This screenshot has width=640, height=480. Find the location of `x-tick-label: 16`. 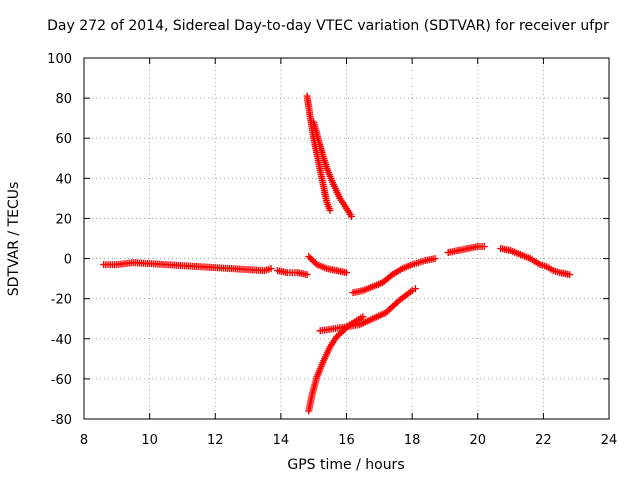

x-tick-label: 16 is located at coordinates (346, 440).